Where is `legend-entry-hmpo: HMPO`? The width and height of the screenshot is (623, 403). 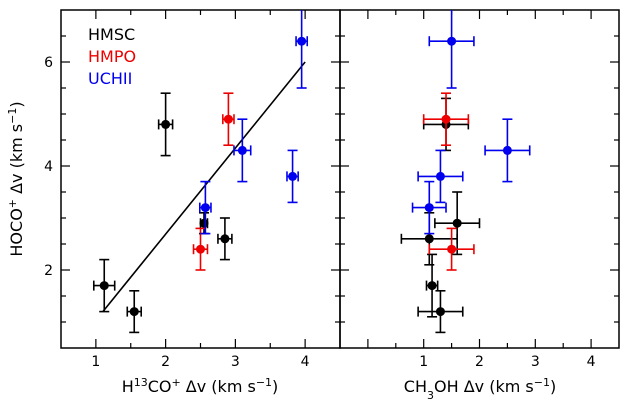 legend-entry-hmpo: HMPO is located at coordinates (112, 56).